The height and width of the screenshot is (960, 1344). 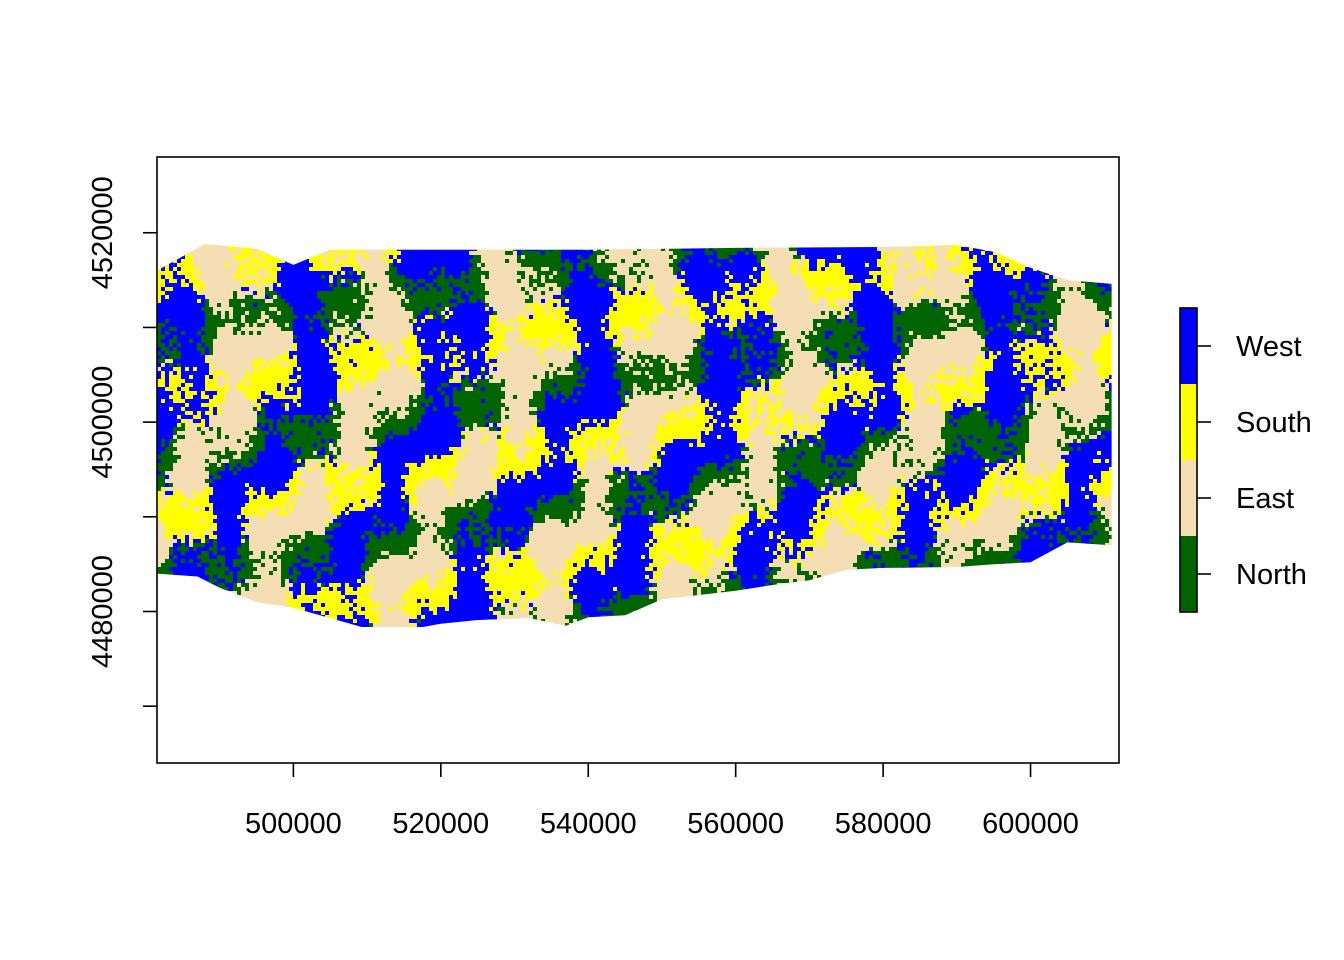 I want to click on legend-swatch-south, so click(x=1188, y=422).